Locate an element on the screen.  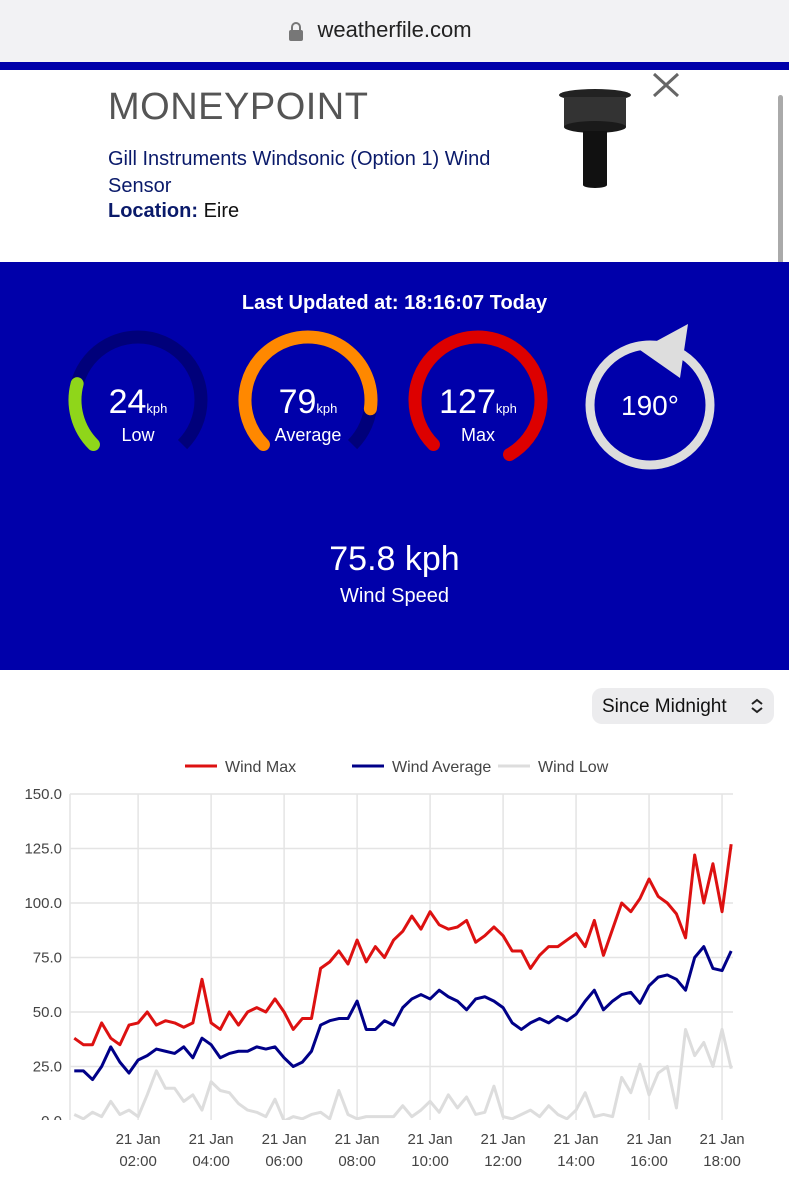
browser-bar is located at coordinates (394, 31).